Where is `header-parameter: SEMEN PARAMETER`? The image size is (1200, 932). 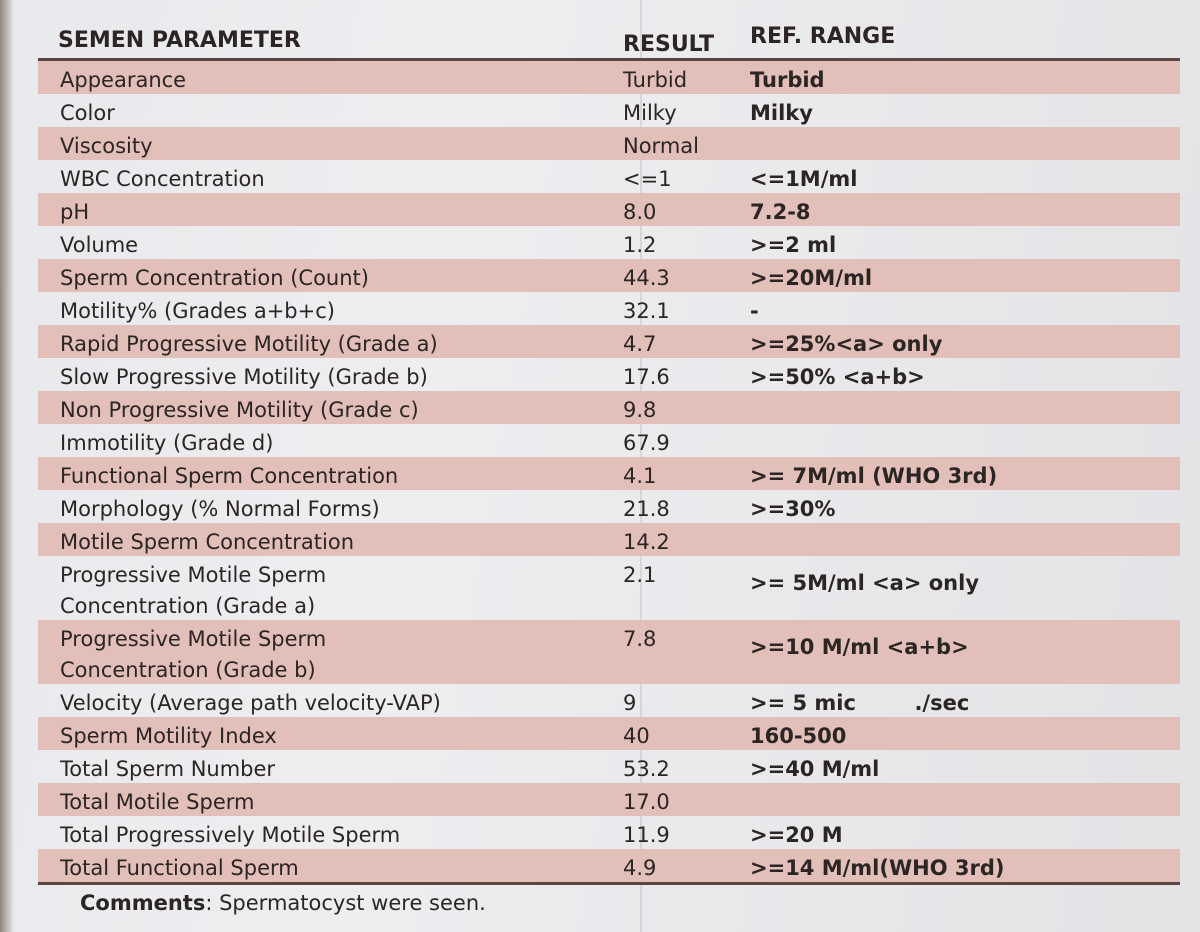 header-parameter: SEMEN PARAMETER is located at coordinates (179, 40).